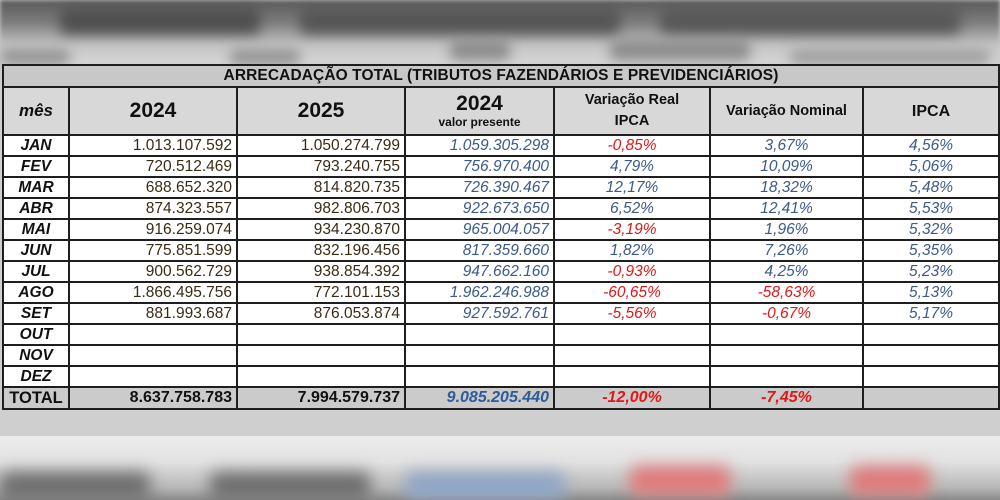 Image resolution: width=1000 pixels, height=500 pixels. What do you see at coordinates (479, 166) in the screenshot?
I see `present-value-2024-cell: 756.970.400` at bounding box center [479, 166].